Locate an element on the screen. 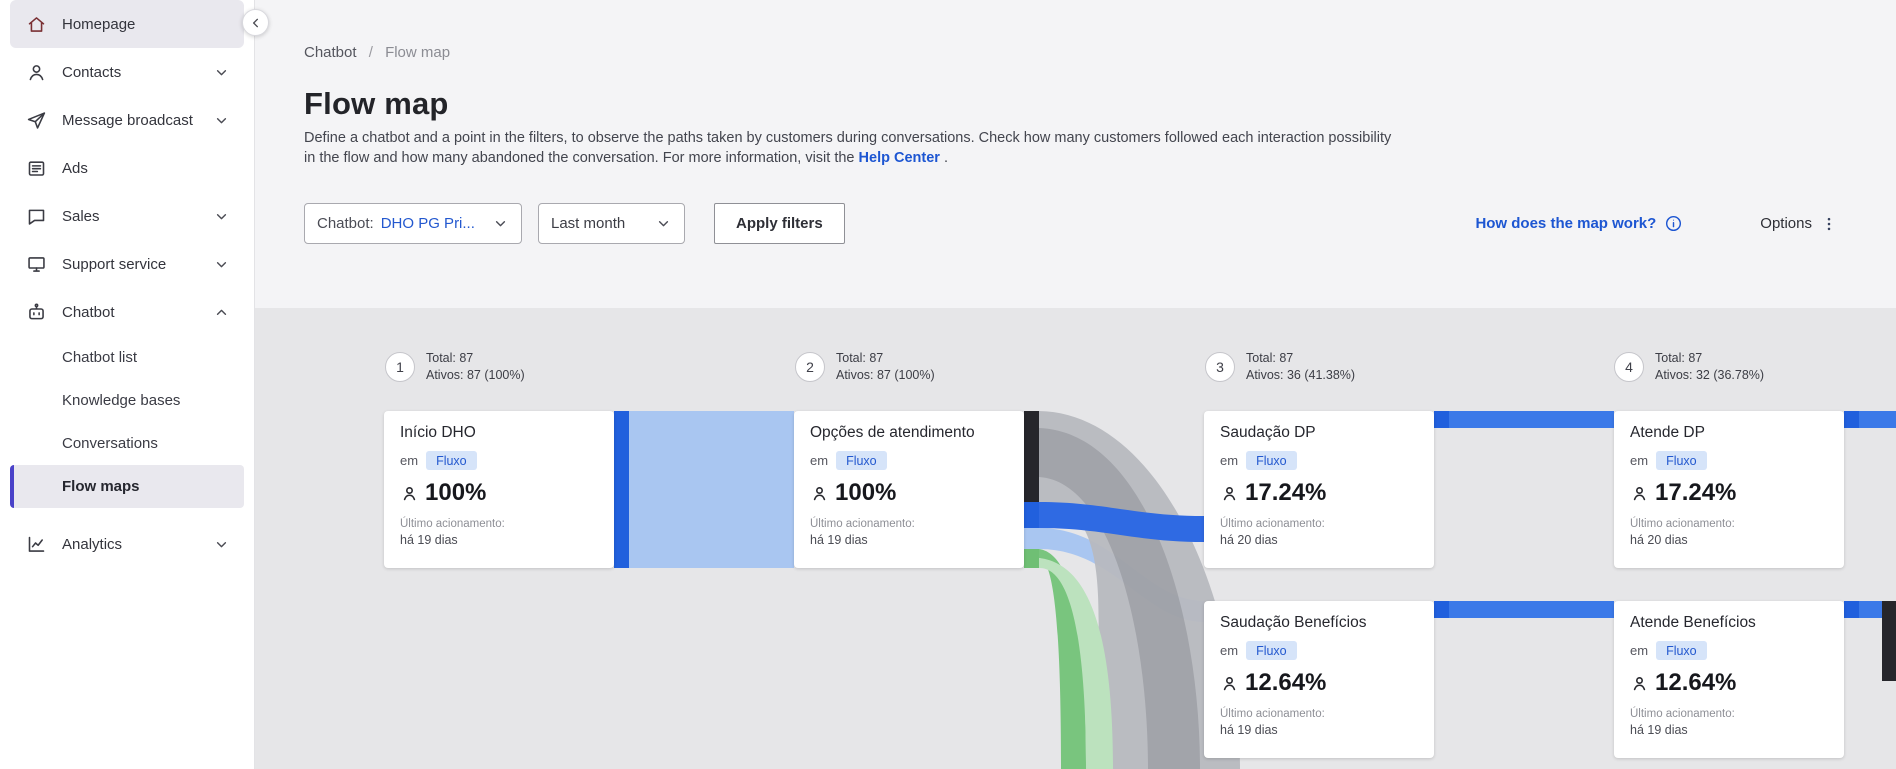 Image resolution: width=1896 pixels, height=769 pixels. help-center-link: Help Center is located at coordinates (899, 158).